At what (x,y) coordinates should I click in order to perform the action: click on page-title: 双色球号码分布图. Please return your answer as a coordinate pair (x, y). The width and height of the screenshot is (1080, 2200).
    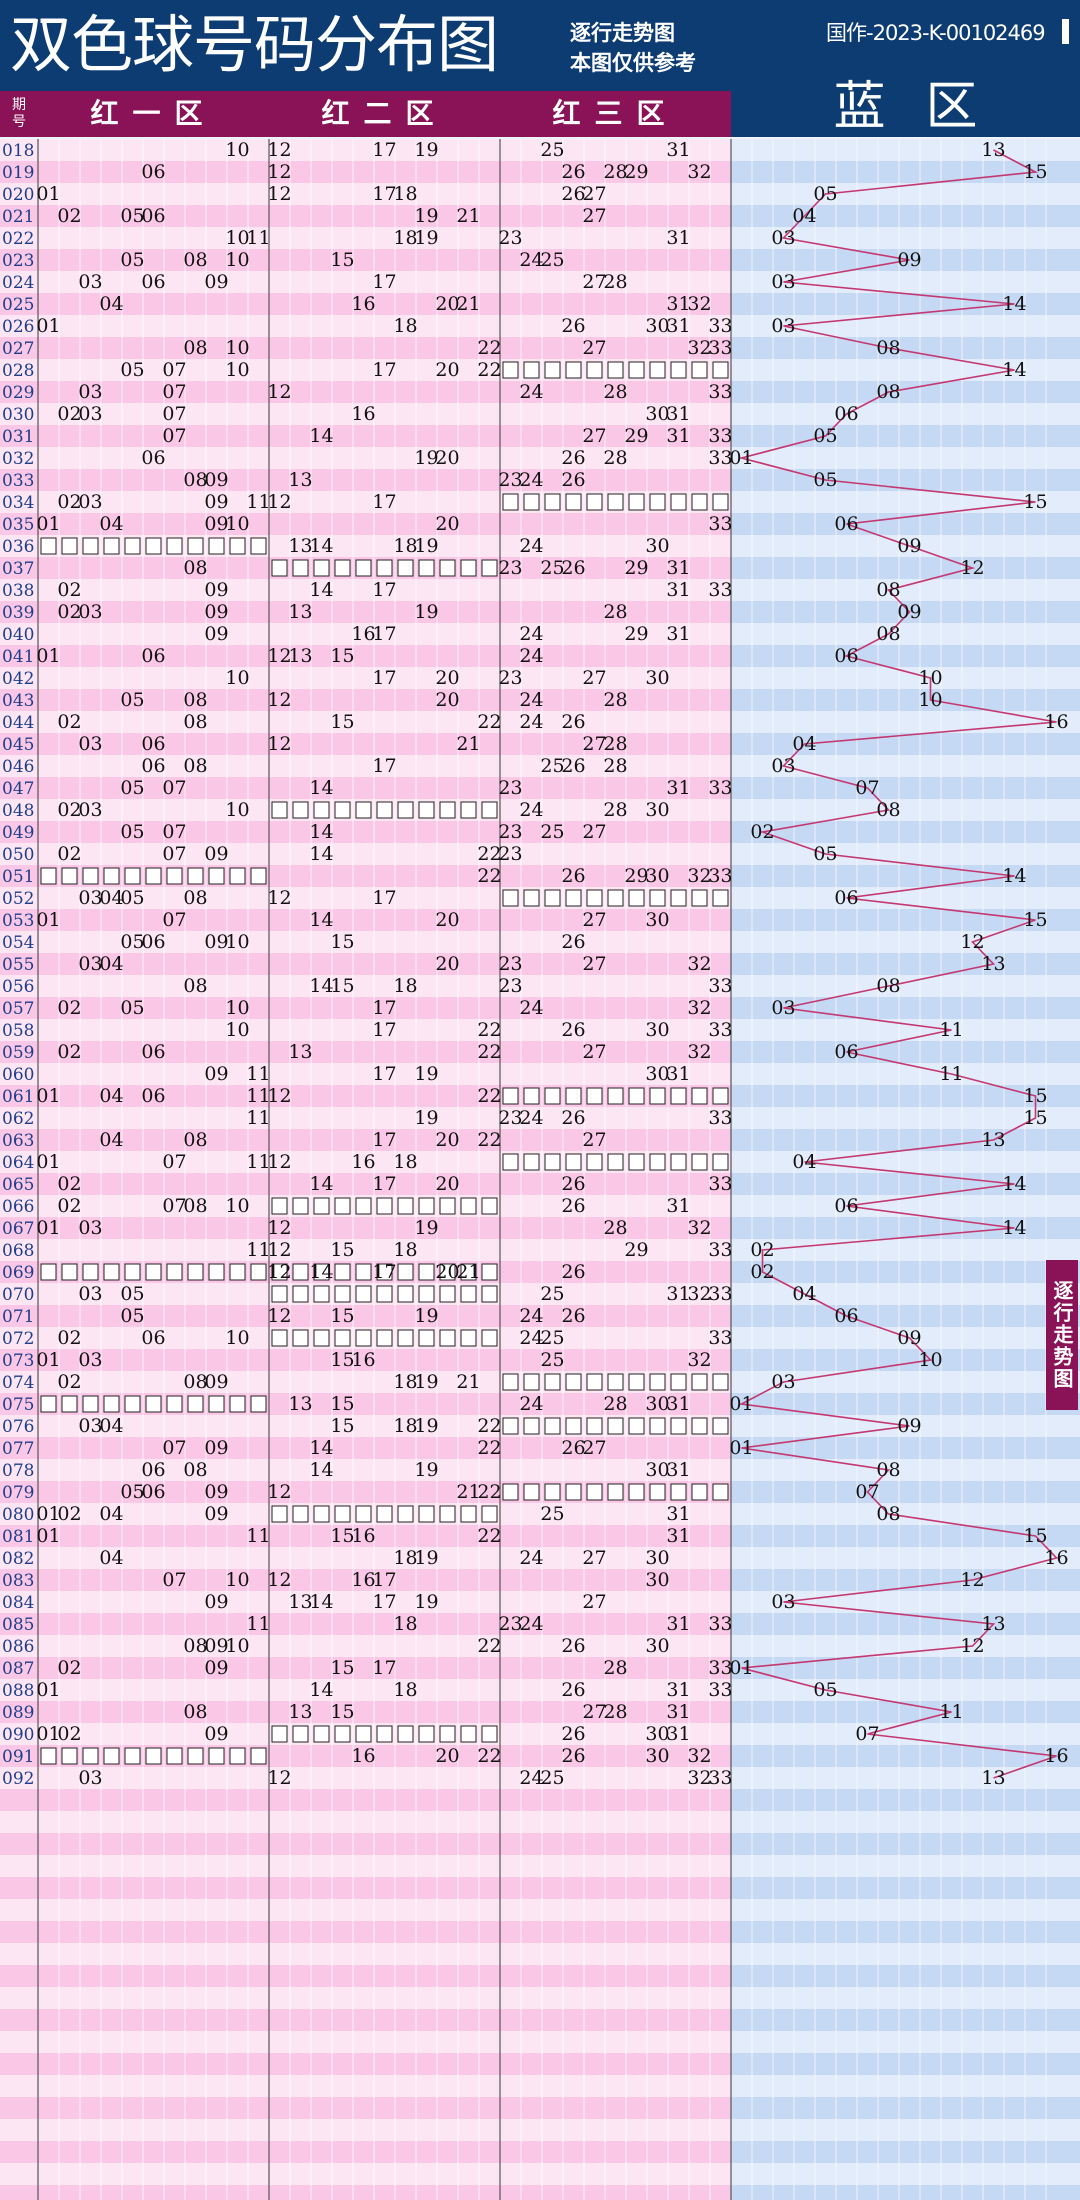
    Looking at the image, I should click on (254, 44).